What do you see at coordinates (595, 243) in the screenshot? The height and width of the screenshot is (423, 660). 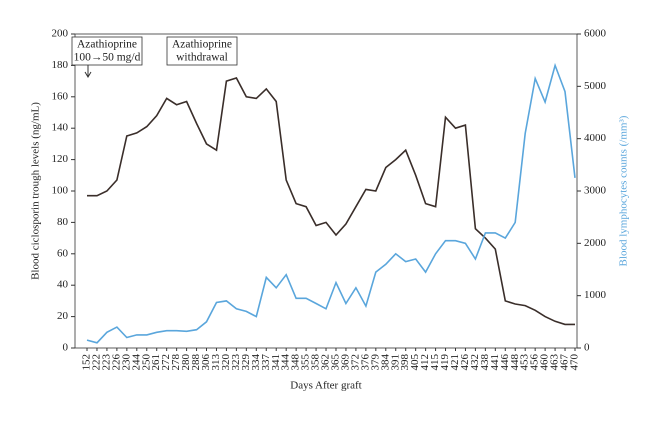 I see `y2-tick-label: 2000` at bounding box center [595, 243].